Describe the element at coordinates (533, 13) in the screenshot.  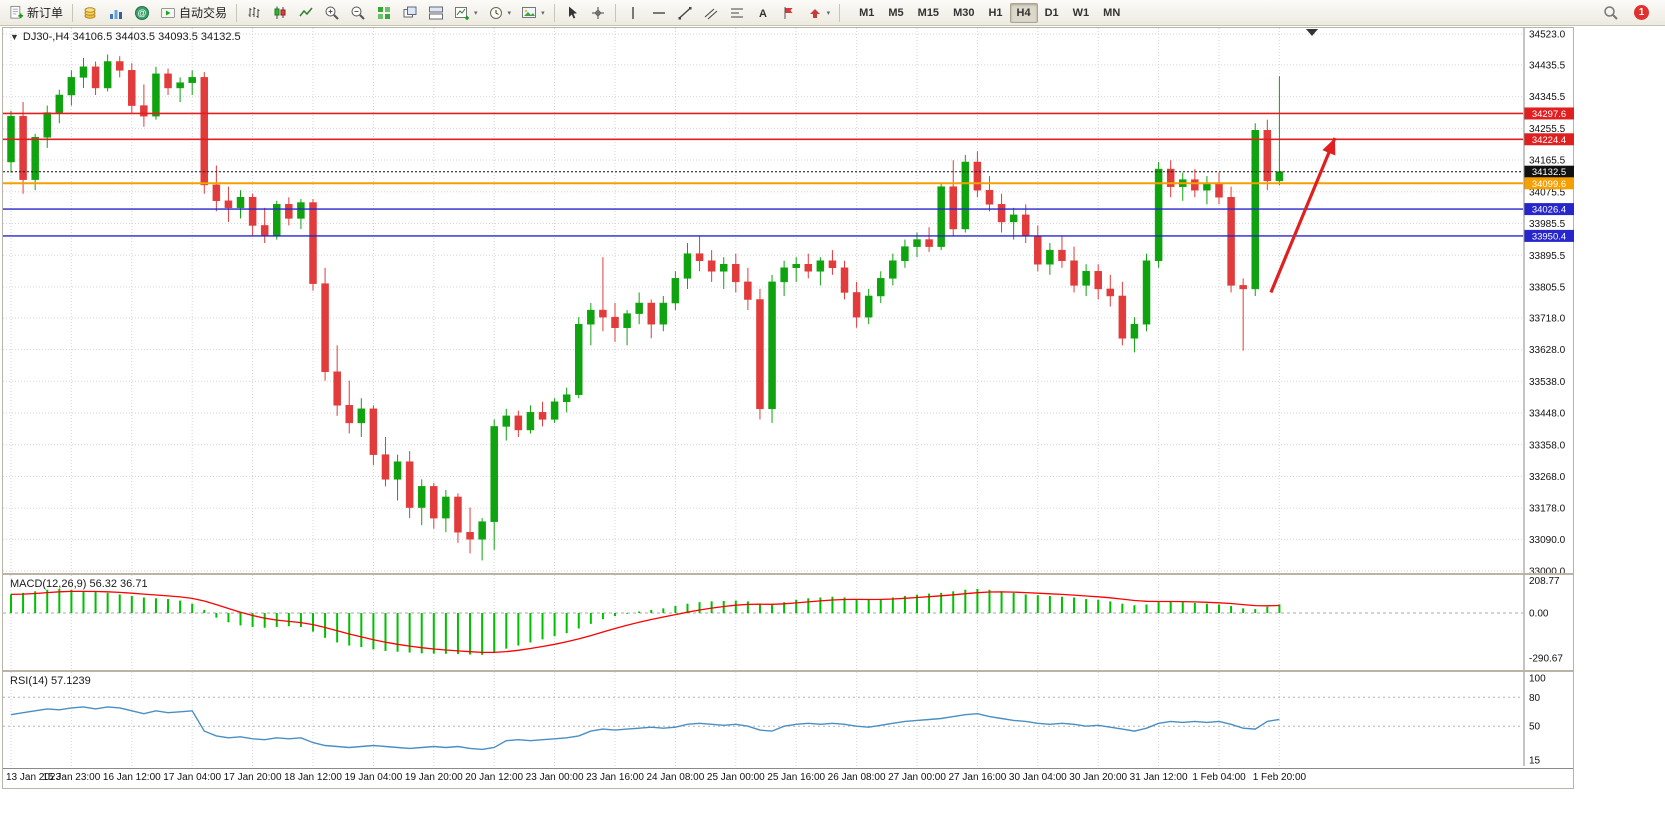
I see `template-button: ▾` at that location.